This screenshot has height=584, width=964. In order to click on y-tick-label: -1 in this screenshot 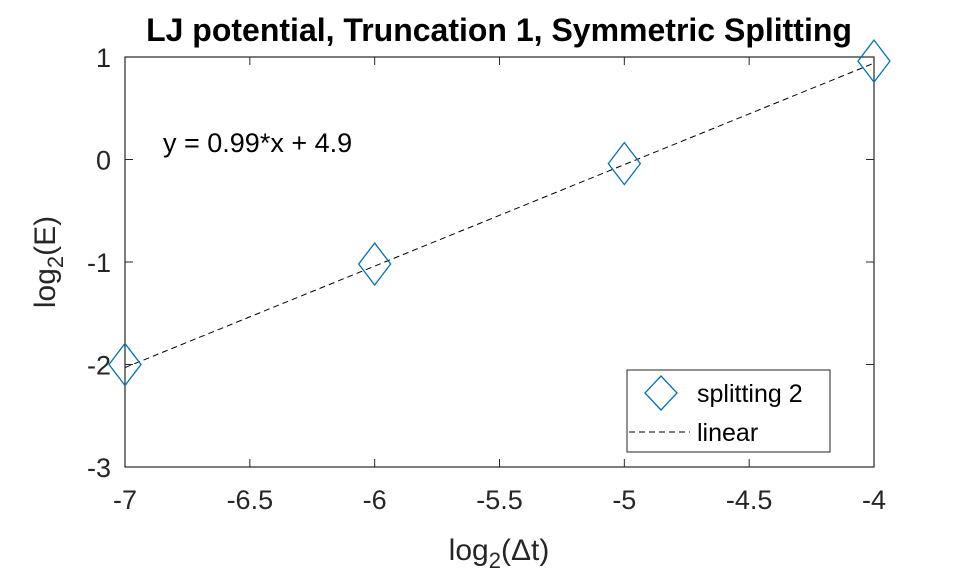, I will do `click(99, 263)`.